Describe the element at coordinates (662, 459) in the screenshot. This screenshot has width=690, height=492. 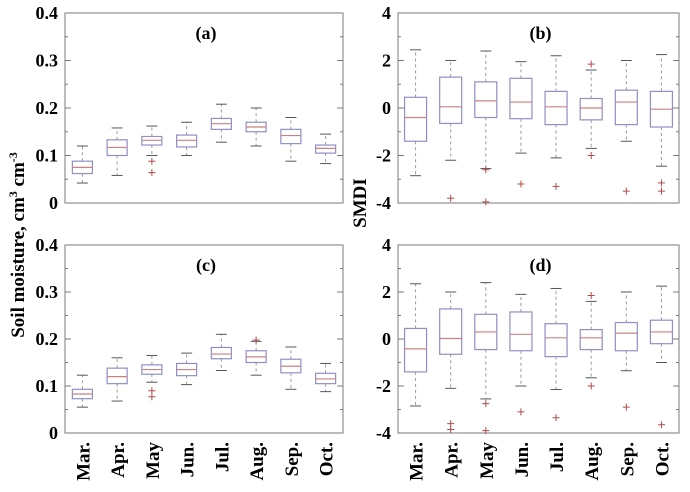
I see `x-tick-label-month: Oct.` at that location.